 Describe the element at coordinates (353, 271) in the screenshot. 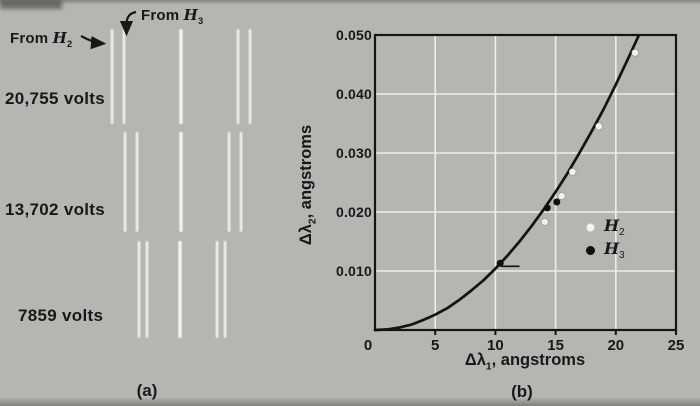

I see `y-tick-label: 0.010` at that location.